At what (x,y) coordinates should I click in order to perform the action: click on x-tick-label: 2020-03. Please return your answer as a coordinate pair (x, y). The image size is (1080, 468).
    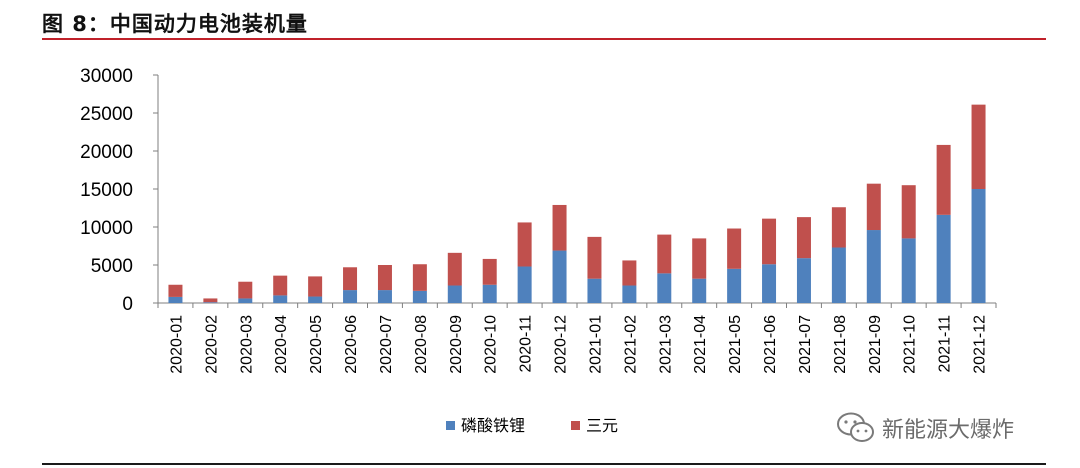
    Looking at the image, I should click on (246, 344).